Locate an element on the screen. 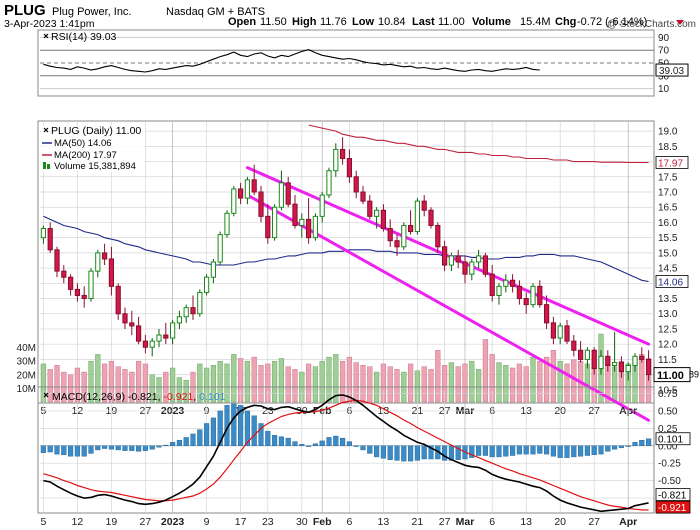 Image resolution: width=700 pixels, height=530 pixels. low-value: 10.84 is located at coordinates (392, 22).